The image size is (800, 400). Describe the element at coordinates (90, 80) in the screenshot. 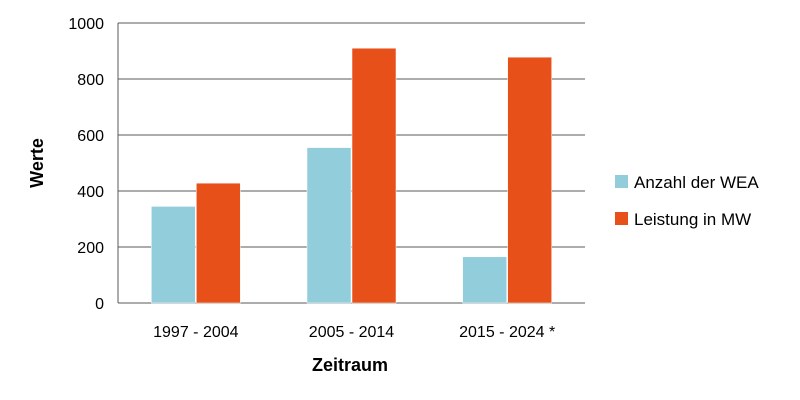

I see `y-tick-label: 800` at that location.